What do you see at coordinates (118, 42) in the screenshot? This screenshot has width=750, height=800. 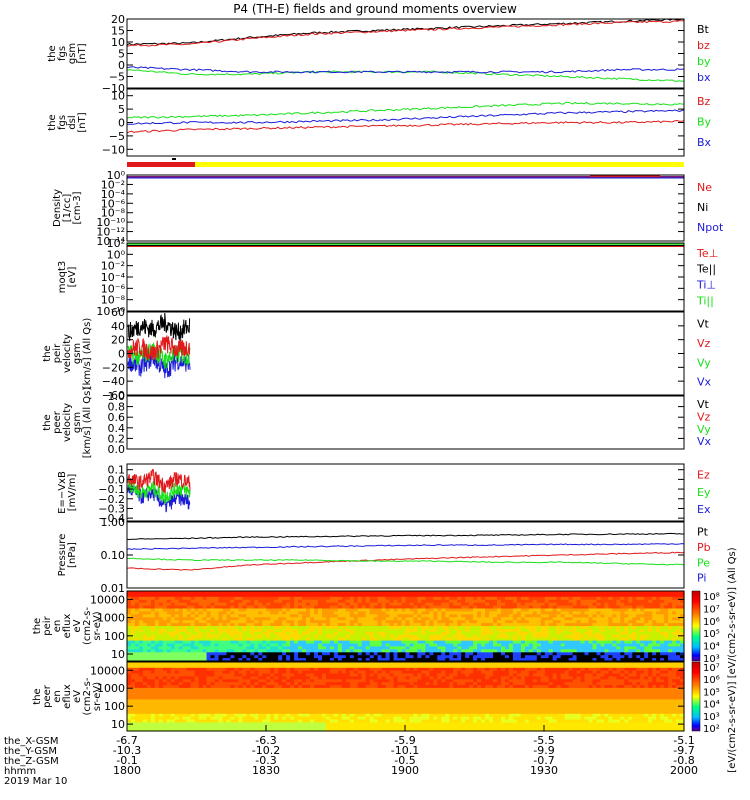 I see `y-tick-label: 10` at bounding box center [118, 42].